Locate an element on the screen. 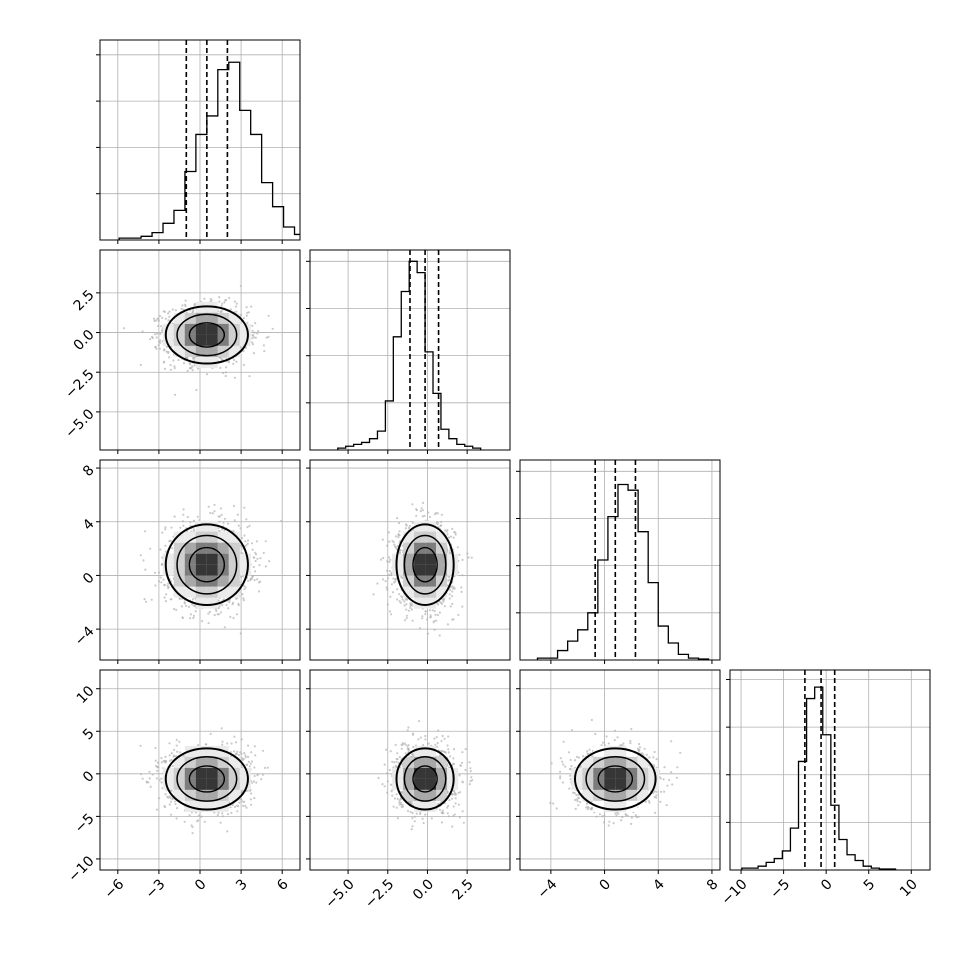 The height and width of the screenshot is (970, 970). contour-line is located at coordinates (425, 564).